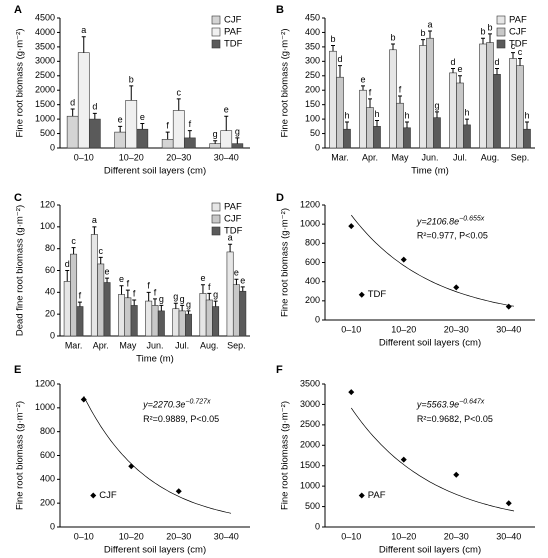 The image size is (548, 558). Describe the element at coordinates (472, 401) in the screenshot. I see `fit-equation-exponent: −0.647x` at that location.